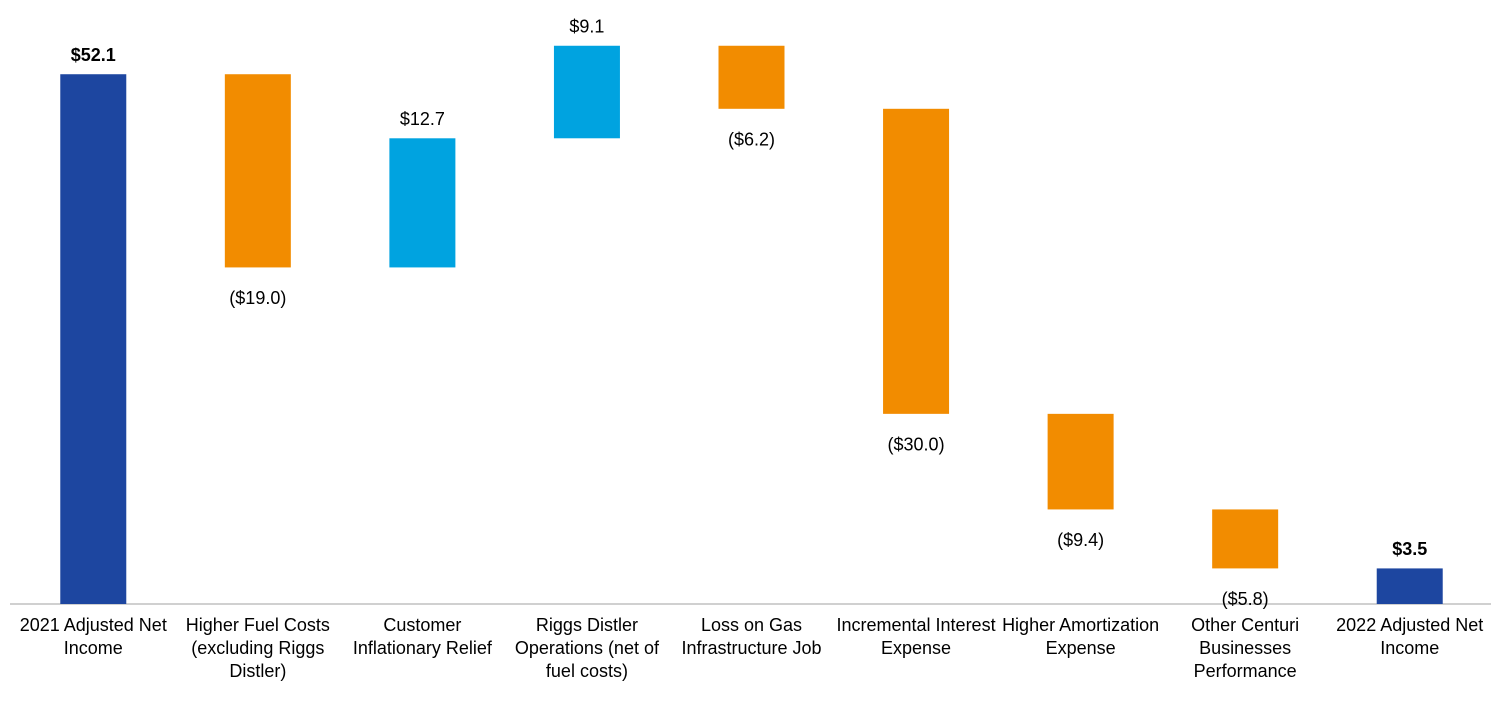 The width and height of the screenshot is (1491, 719). Describe the element at coordinates (1245, 599) in the screenshot. I see `value-label: ($5.8)` at that location.